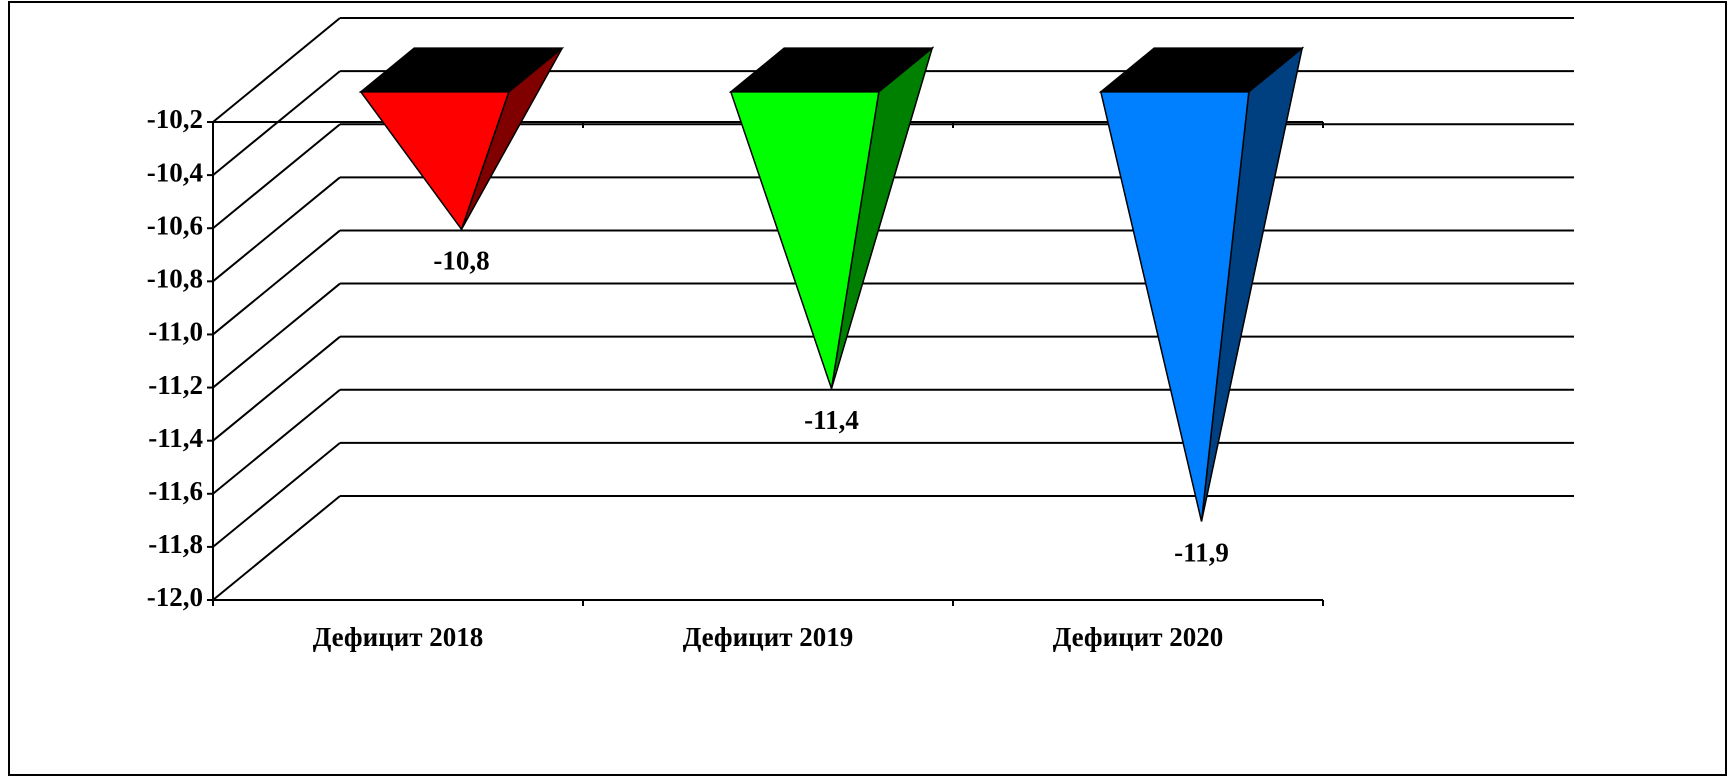 This screenshot has width=1734, height=779. I want to click on y-tick-label: -11,6, so click(175, 491).